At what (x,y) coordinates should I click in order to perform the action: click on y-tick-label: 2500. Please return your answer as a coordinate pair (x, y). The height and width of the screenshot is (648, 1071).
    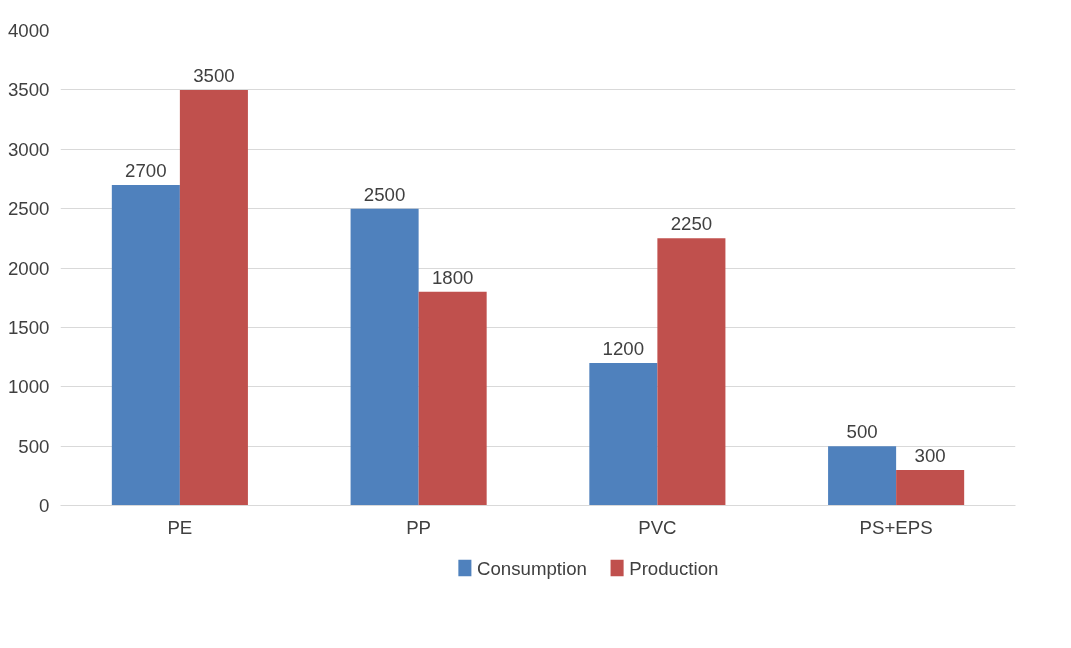
    Looking at the image, I should click on (29, 209).